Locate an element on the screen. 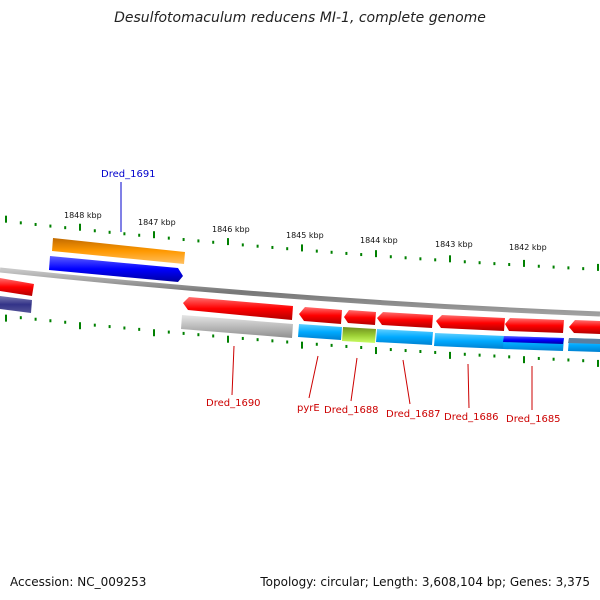 The image size is (600, 600). gene-label-dred-1688: Dred_1688 is located at coordinates (351, 410).